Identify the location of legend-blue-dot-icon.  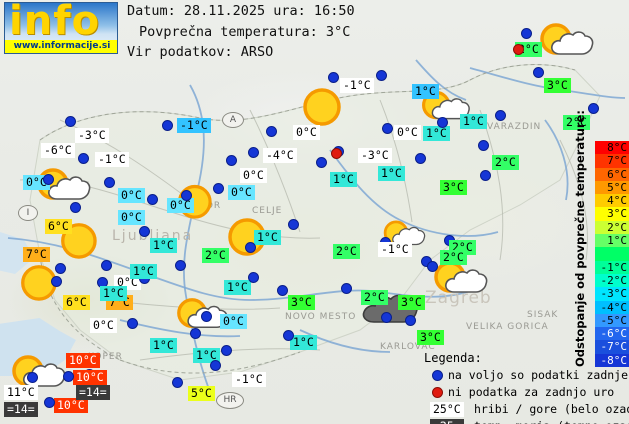
(437, 375).